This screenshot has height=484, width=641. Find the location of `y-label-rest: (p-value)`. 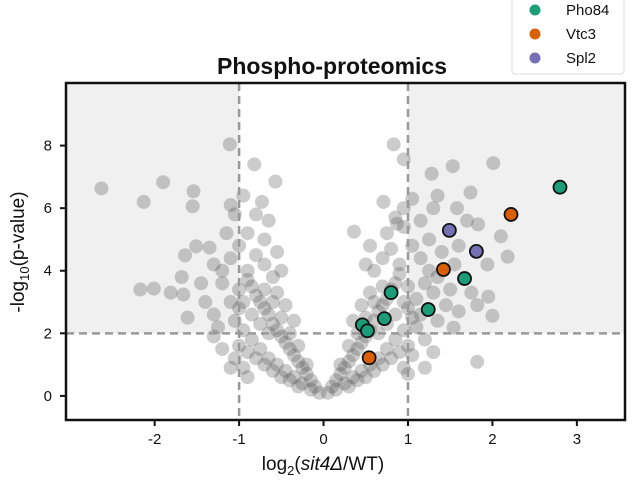

y-label-rest: (p-value) is located at coordinates (18, 228).